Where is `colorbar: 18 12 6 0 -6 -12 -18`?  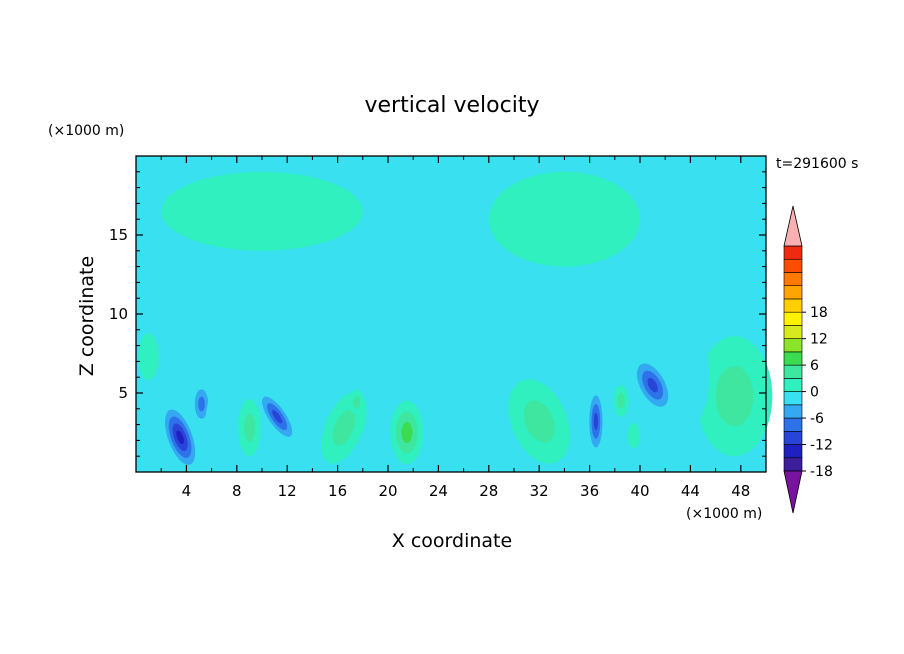 colorbar: 18 12 6 0 -6 -12 -18 is located at coordinates (808, 359).